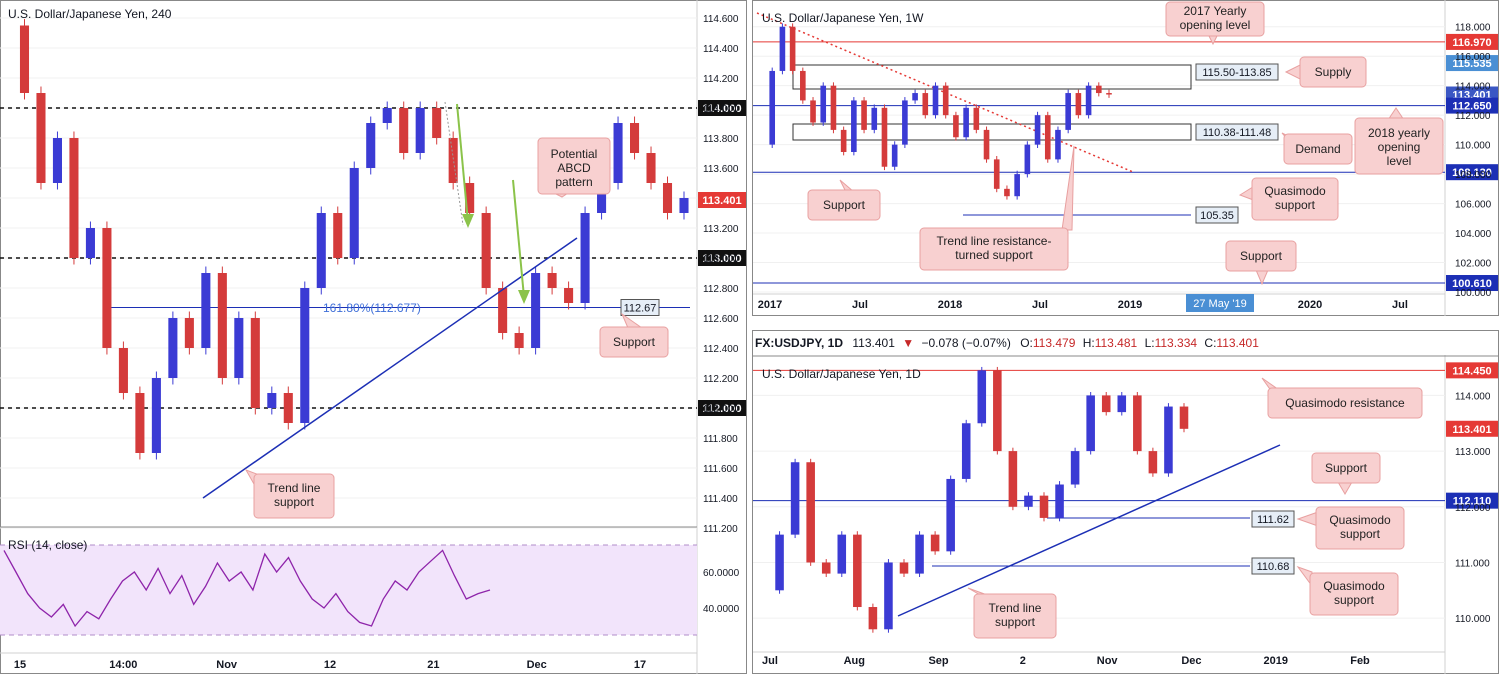 Image resolution: width=1501 pixels, height=677 pixels. What do you see at coordinates (1318, 149) in the screenshot?
I see `callout-demand-box` at bounding box center [1318, 149].